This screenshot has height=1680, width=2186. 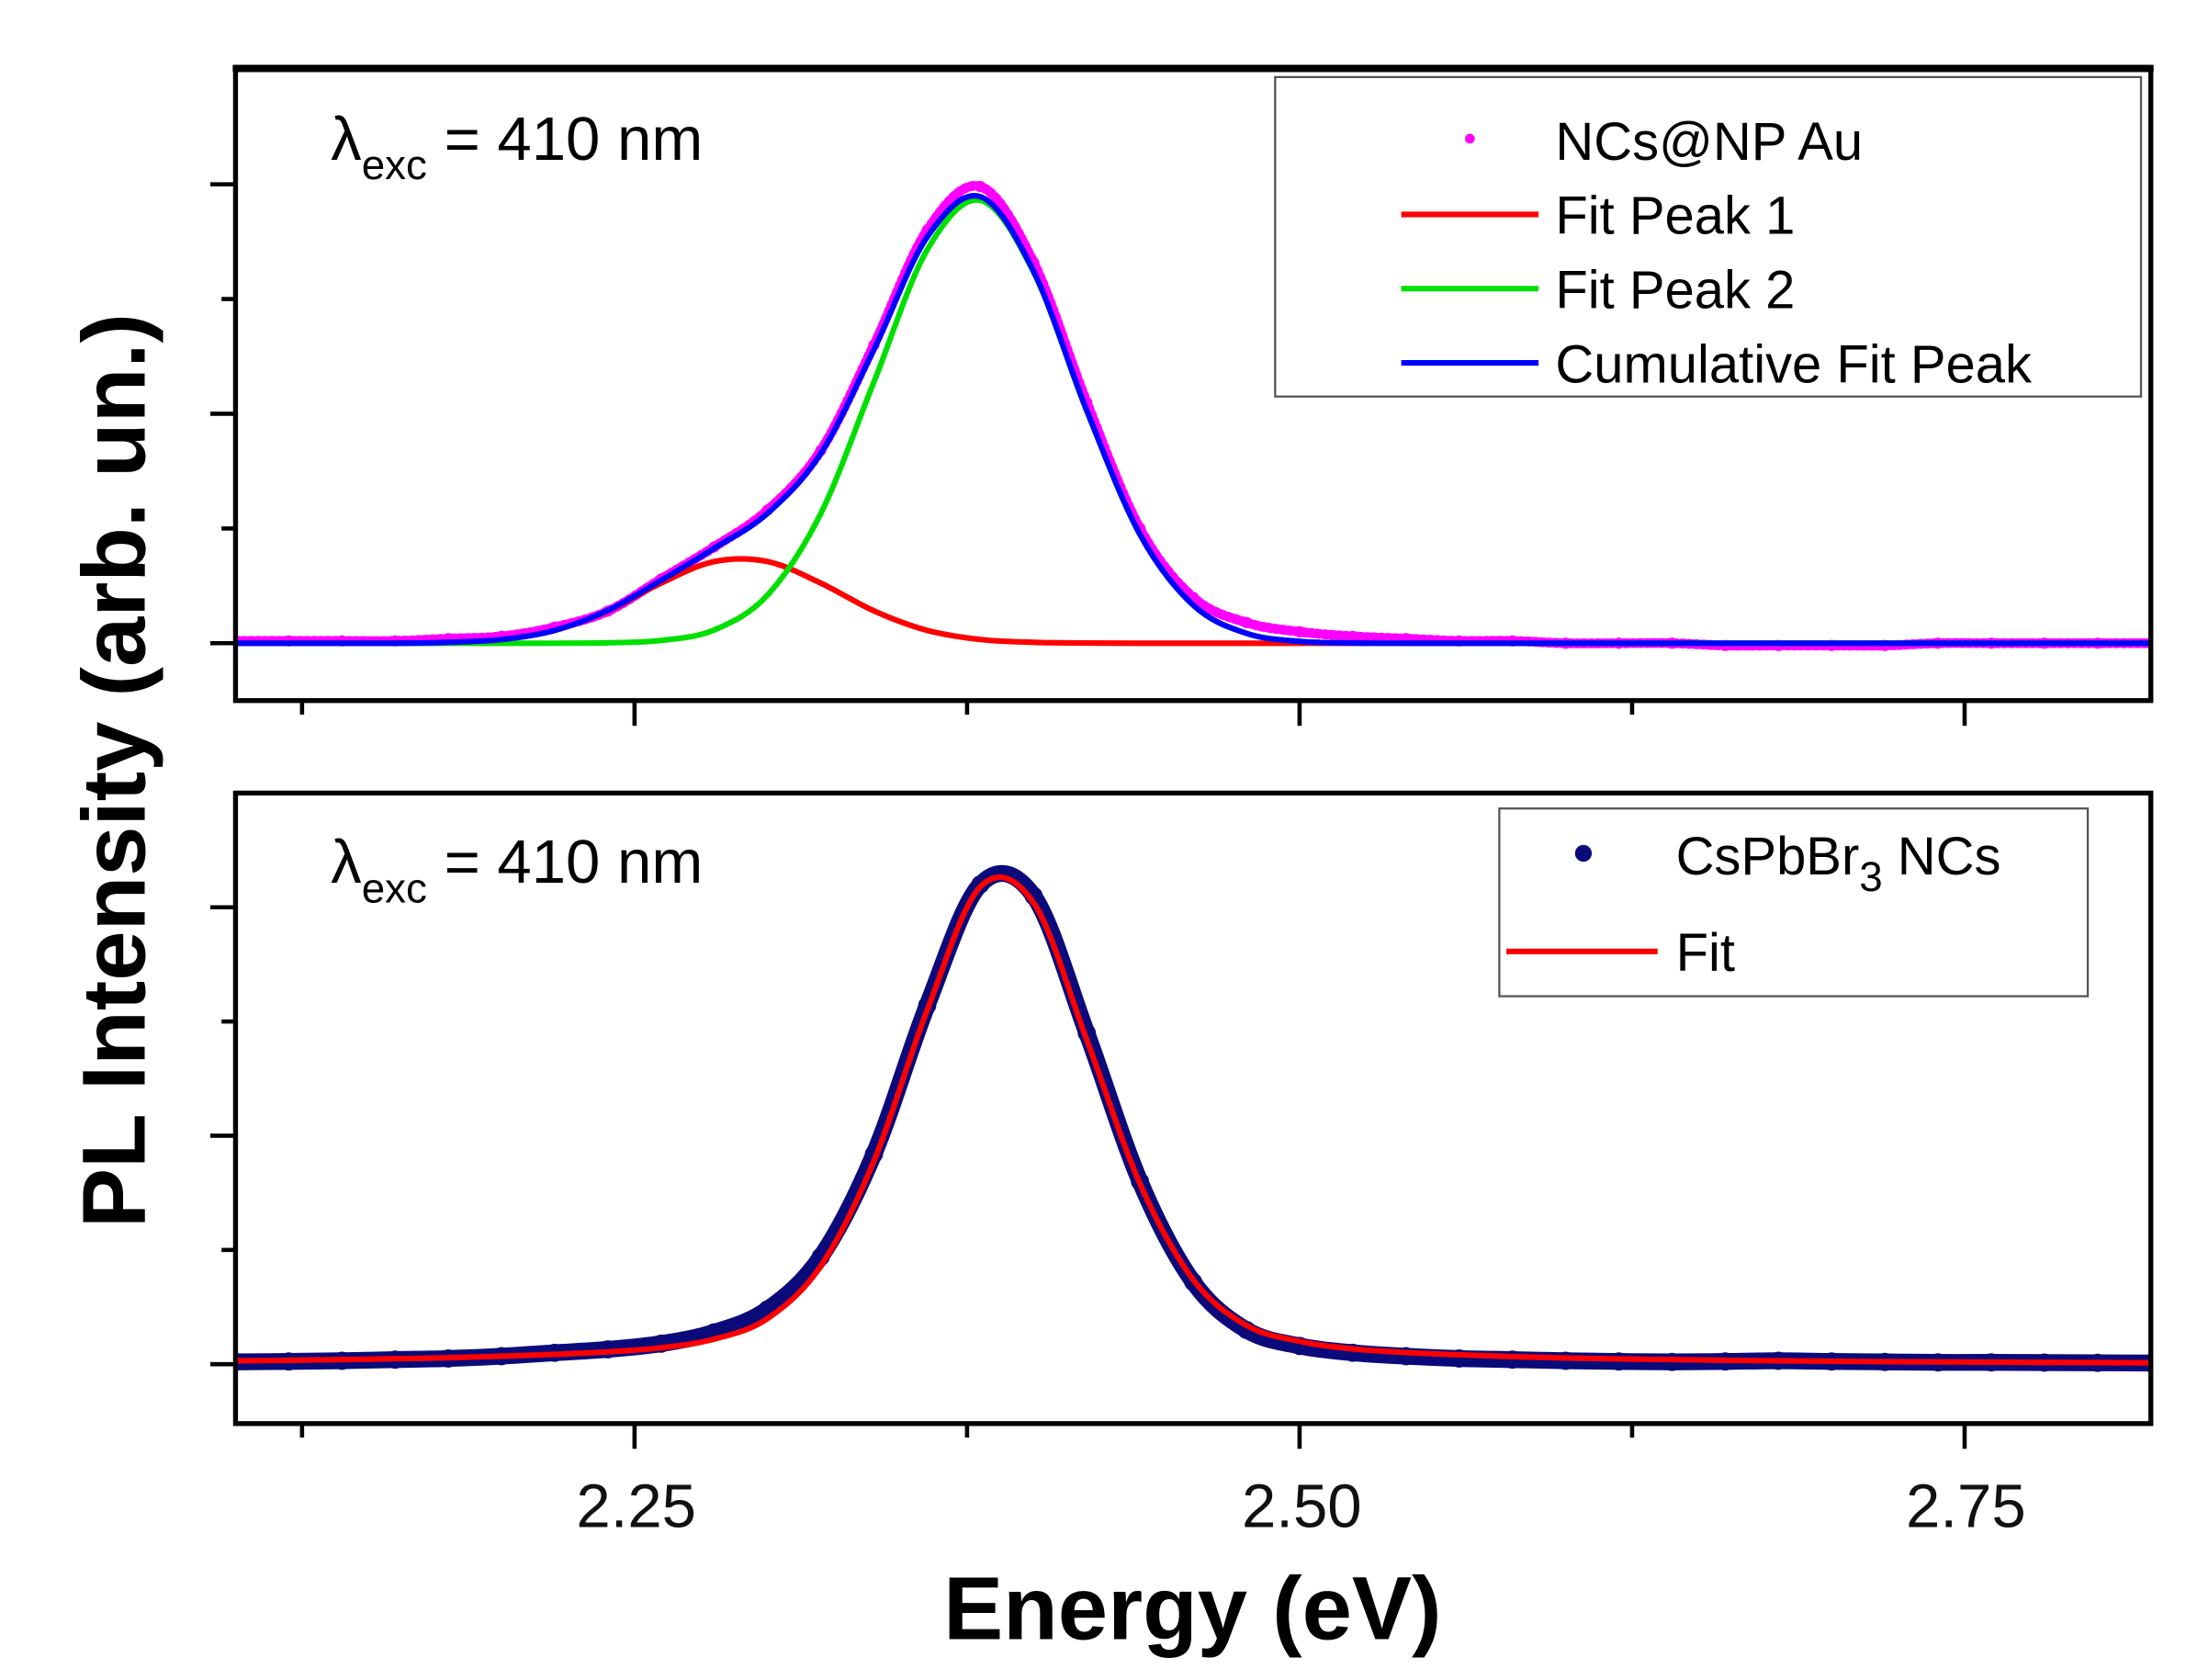 I want to click on legend-marker-cspbbr3, so click(x=1583, y=853).